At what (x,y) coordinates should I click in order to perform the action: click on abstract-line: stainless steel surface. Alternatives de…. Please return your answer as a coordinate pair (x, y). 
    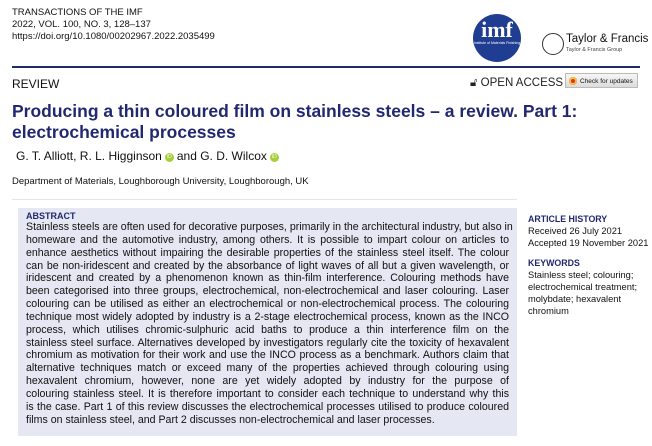
    Looking at the image, I should click on (267, 342).